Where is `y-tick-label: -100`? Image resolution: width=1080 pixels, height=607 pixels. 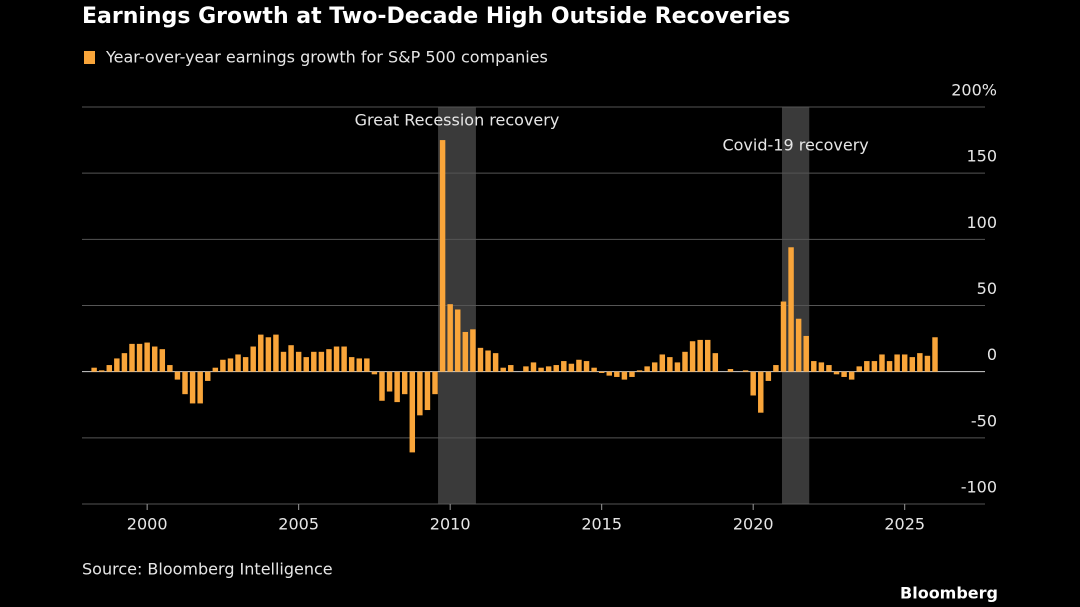 y-tick-label: -100 is located at coordinates (979, 487).